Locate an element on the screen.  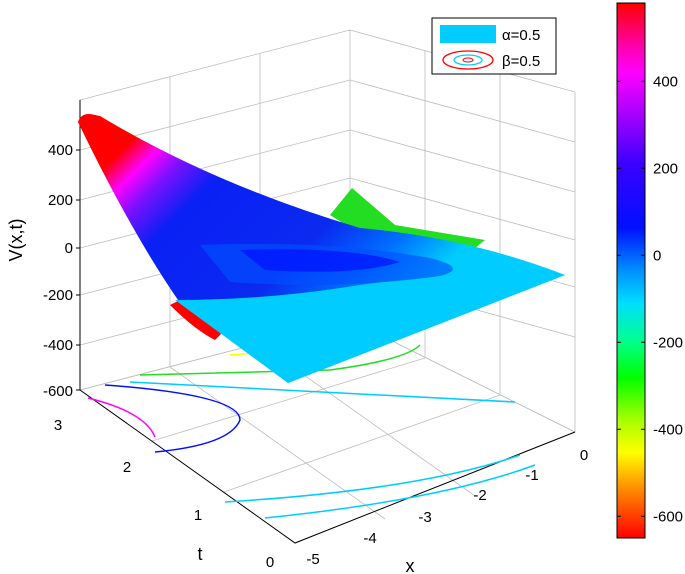
colorbar-strip is located at coordinates (631, 270).